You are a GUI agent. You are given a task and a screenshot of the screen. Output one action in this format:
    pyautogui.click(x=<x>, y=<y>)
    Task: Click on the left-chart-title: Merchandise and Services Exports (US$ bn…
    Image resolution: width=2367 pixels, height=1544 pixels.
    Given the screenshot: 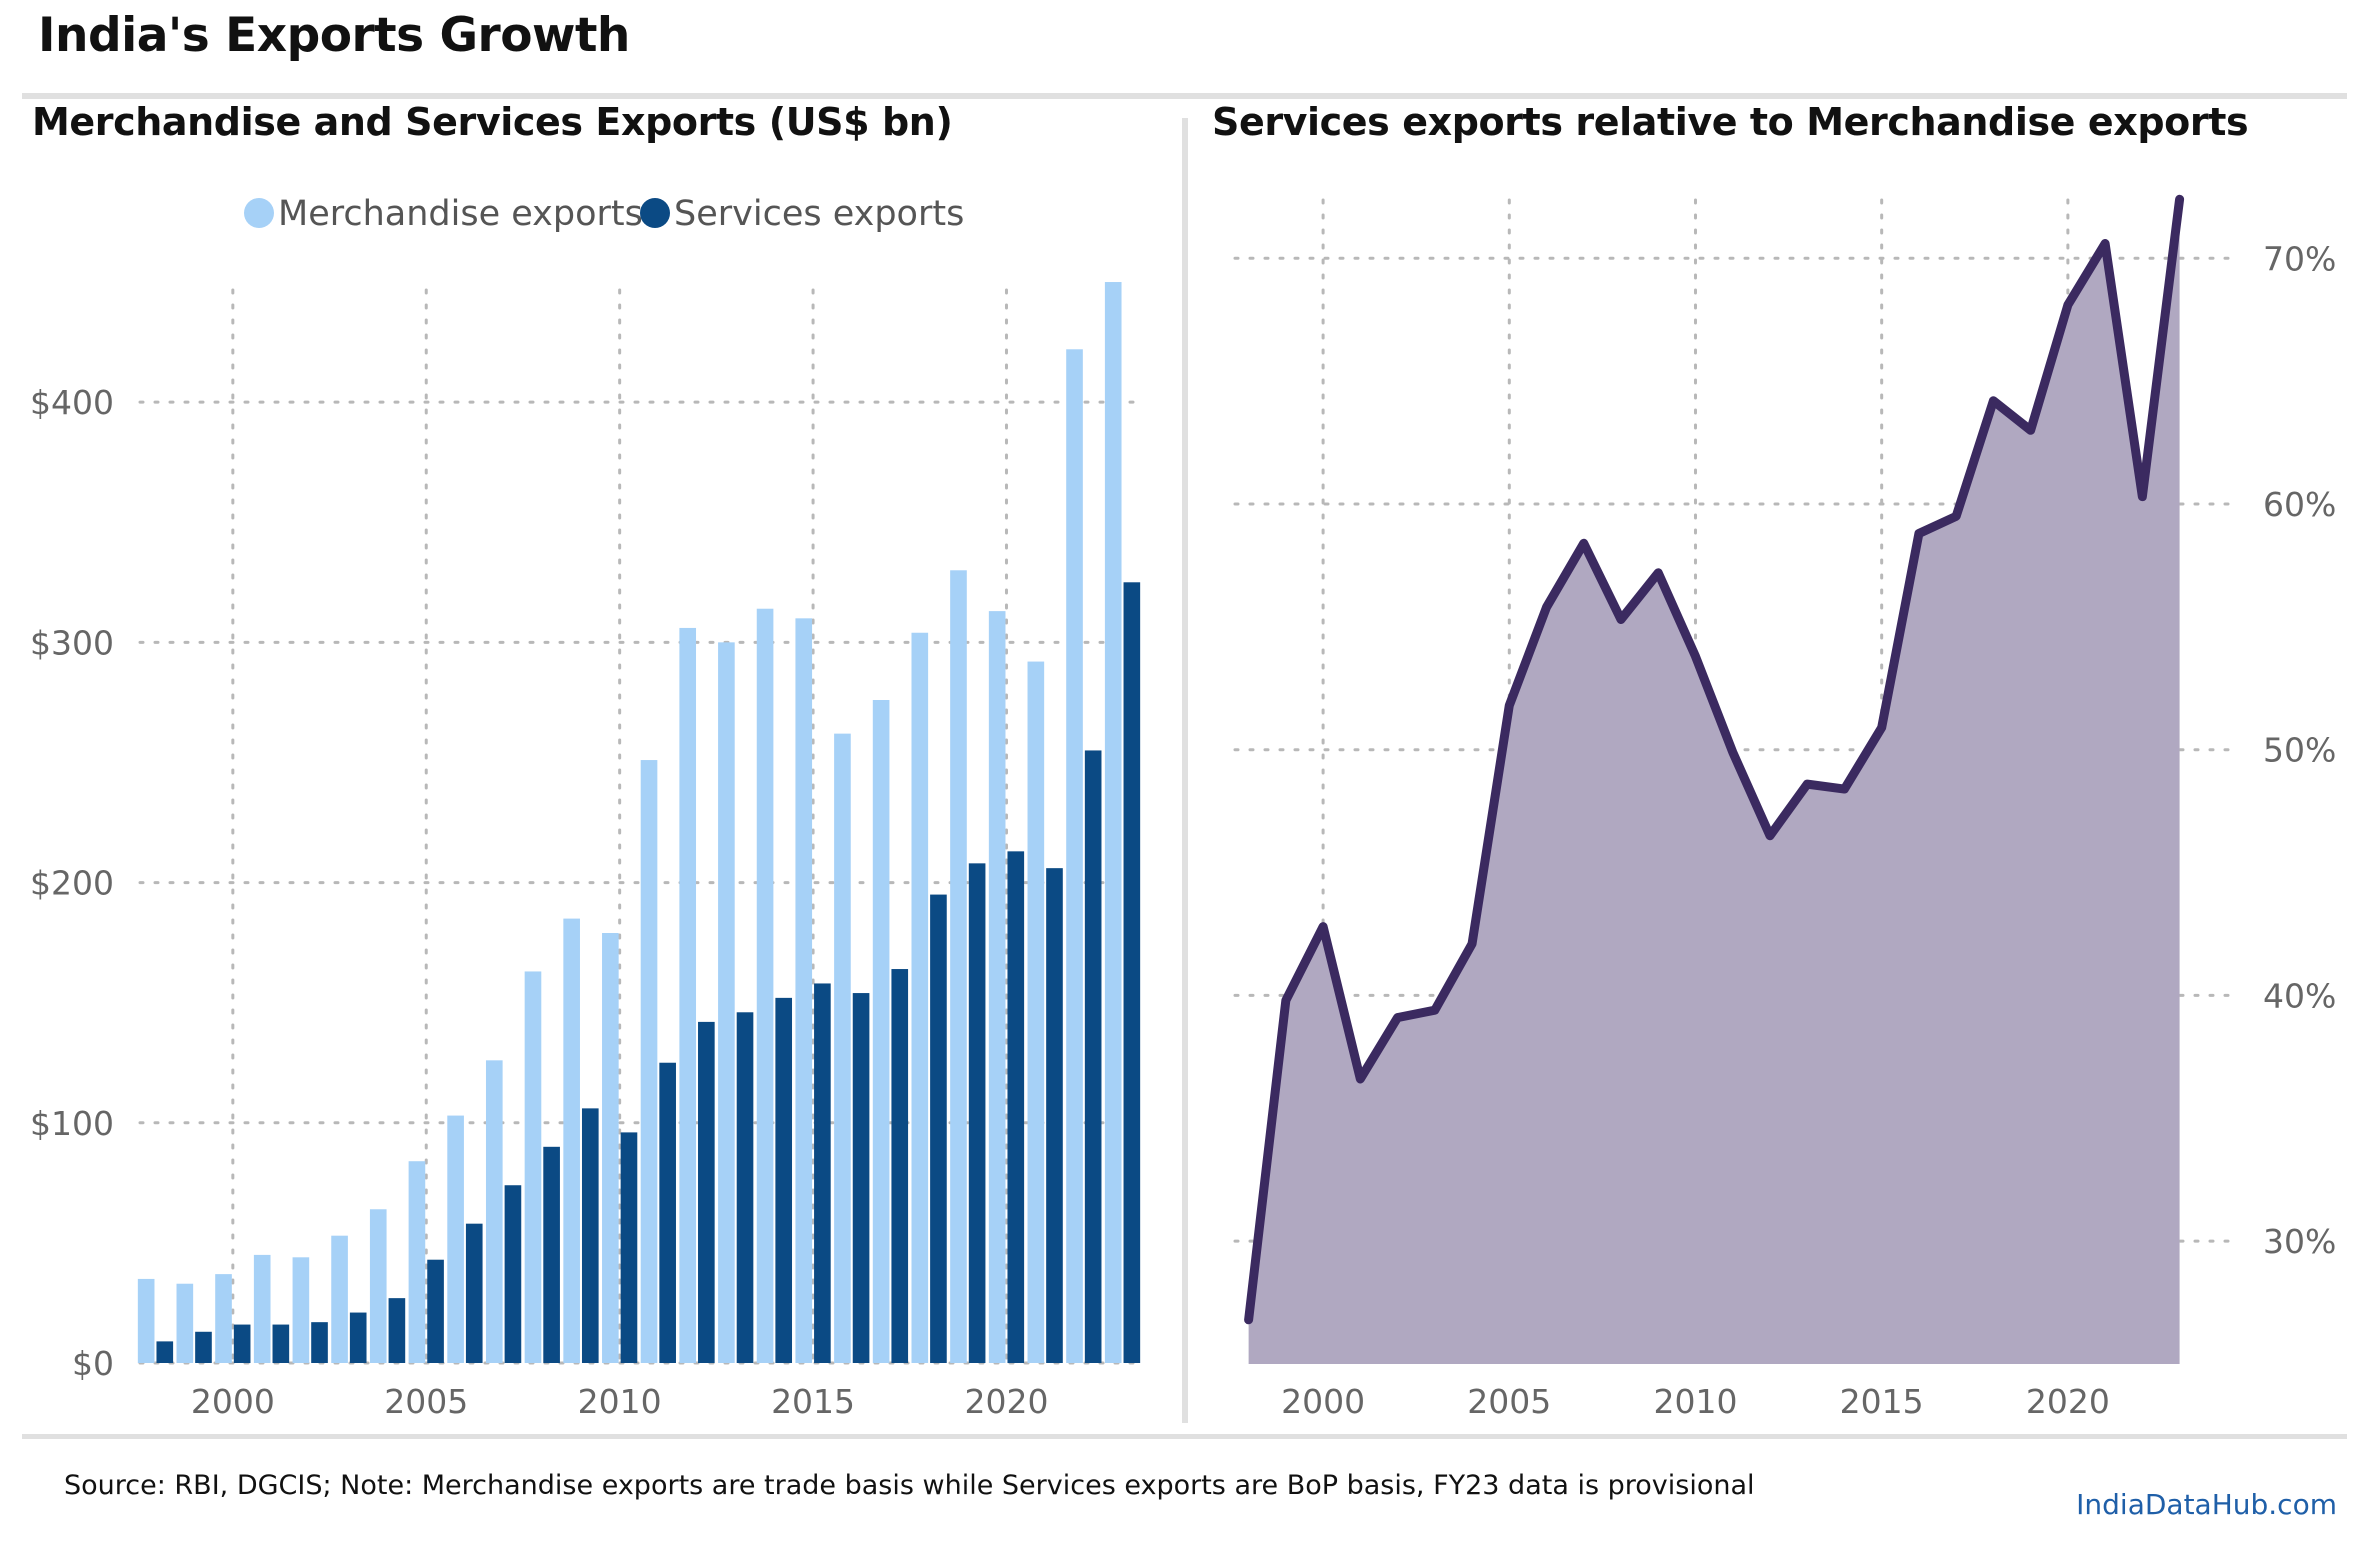 What is the action you would take?
    pyautogui.click(x=492, y=122)
    